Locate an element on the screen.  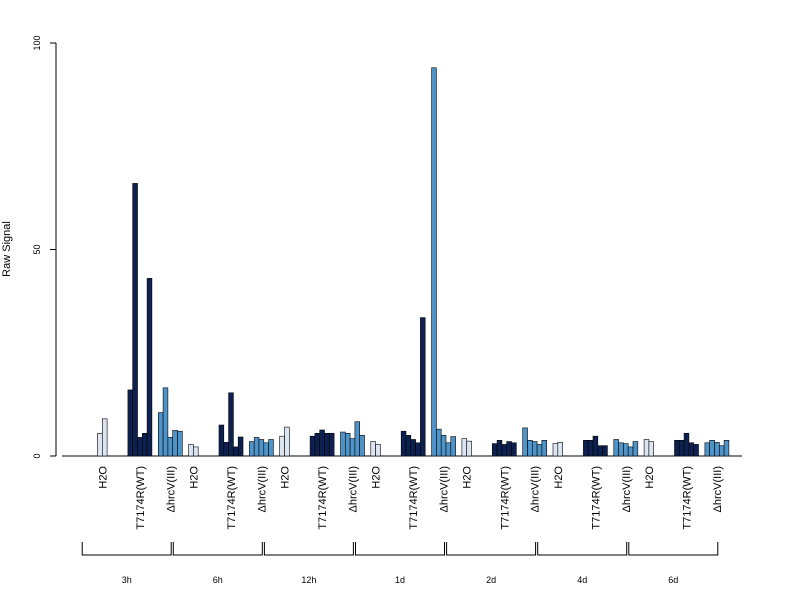
time-label: 4d is located at coordinates (582, 580).